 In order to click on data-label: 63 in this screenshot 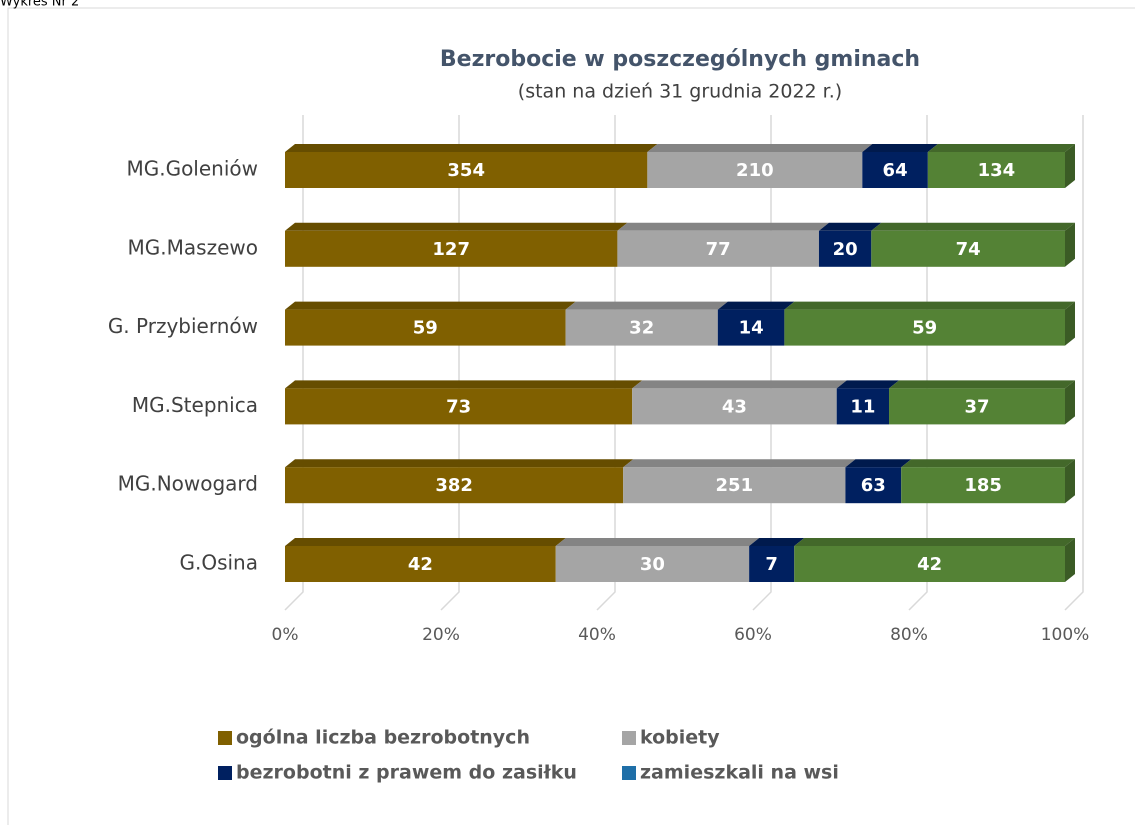, I will do `click(873, 485)`.